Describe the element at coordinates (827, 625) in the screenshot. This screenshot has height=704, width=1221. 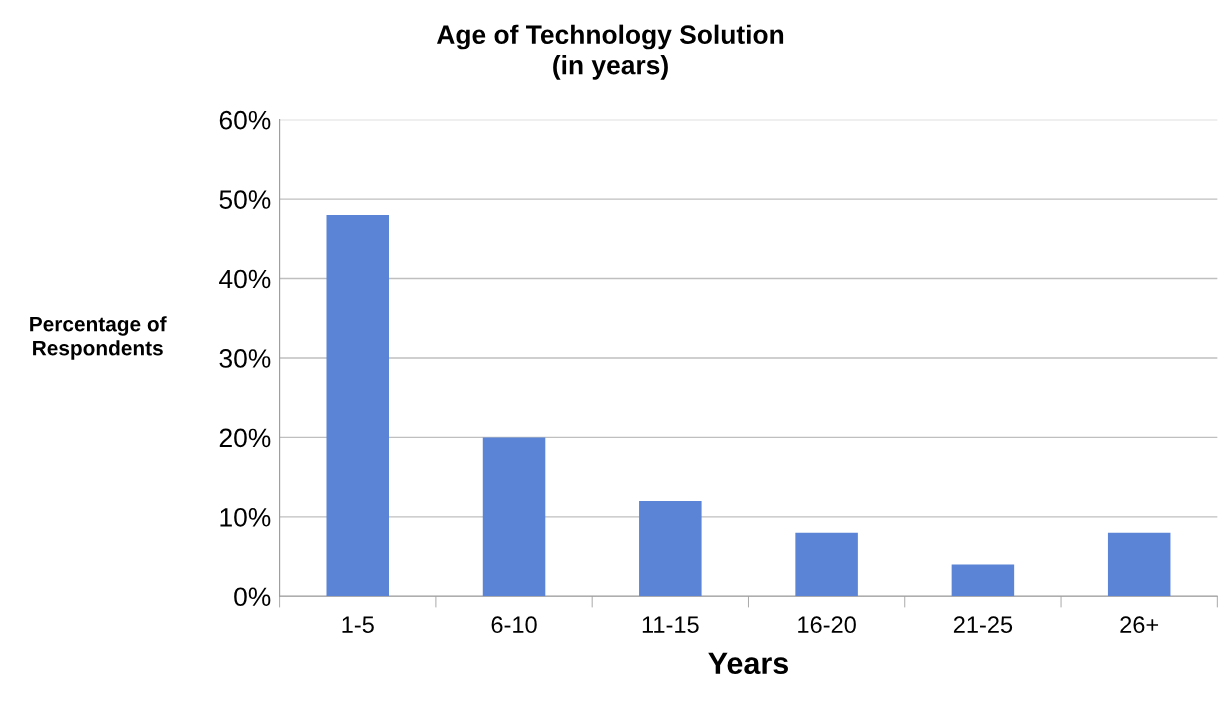
I see `x-tick-label: 16-20` at that location.